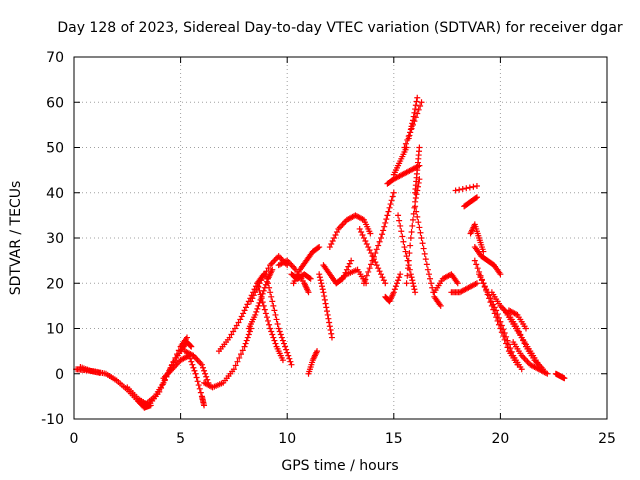 Image resolution: width=640 pixels, height=480 pixels. I want to click on y-tick-label: -10, so click(52, 420).